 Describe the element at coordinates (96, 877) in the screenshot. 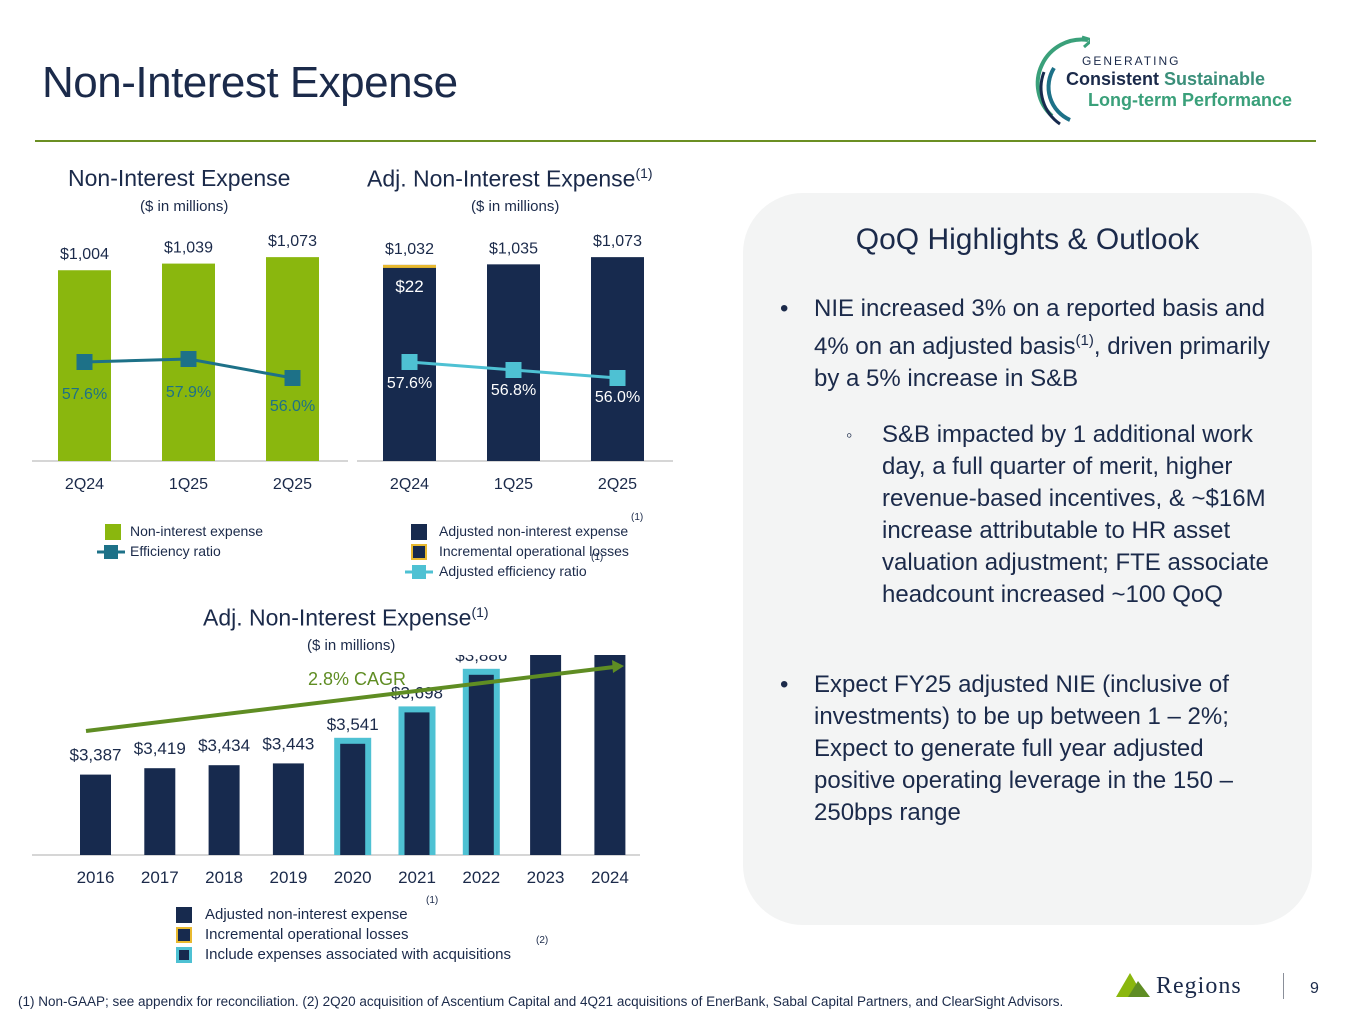

I see `x-tick-label: 2016` at that location.